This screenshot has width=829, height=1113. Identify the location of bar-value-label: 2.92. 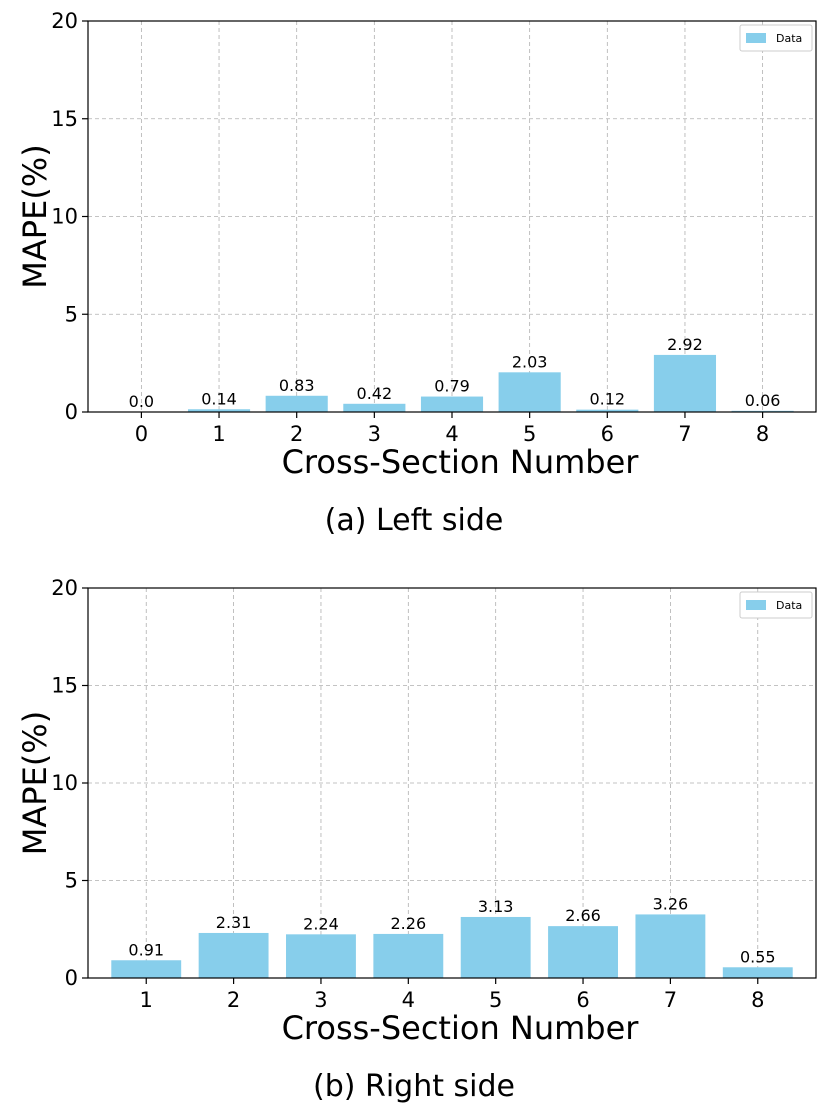
(685, 344).